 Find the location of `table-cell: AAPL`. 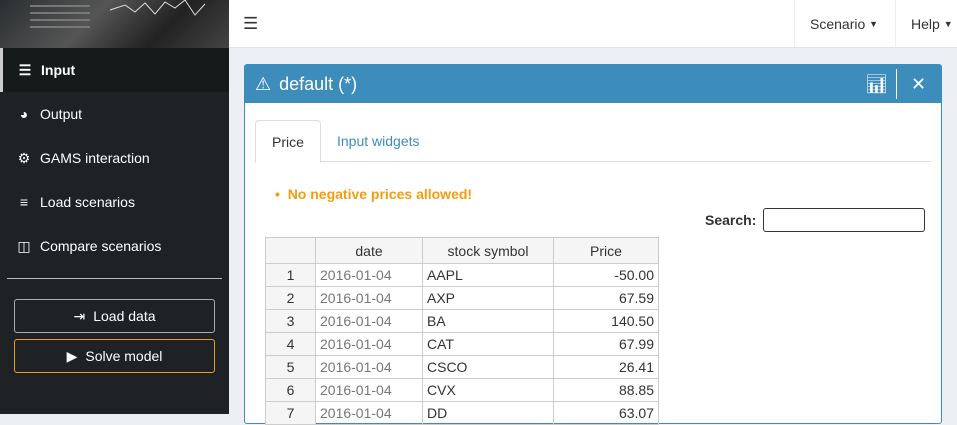

table-cell: AAPL is located at coordinates (488, 275).